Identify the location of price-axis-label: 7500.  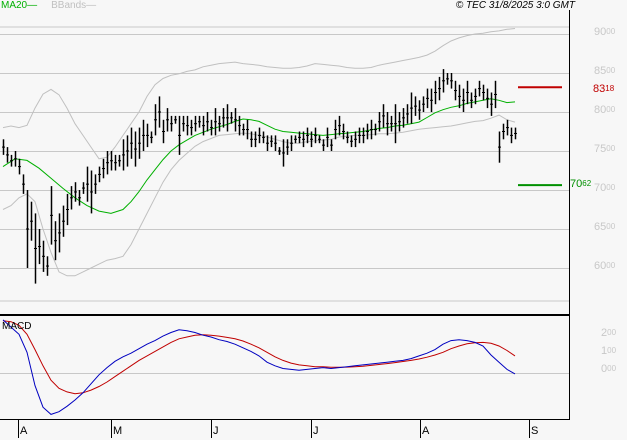
(605, 149).